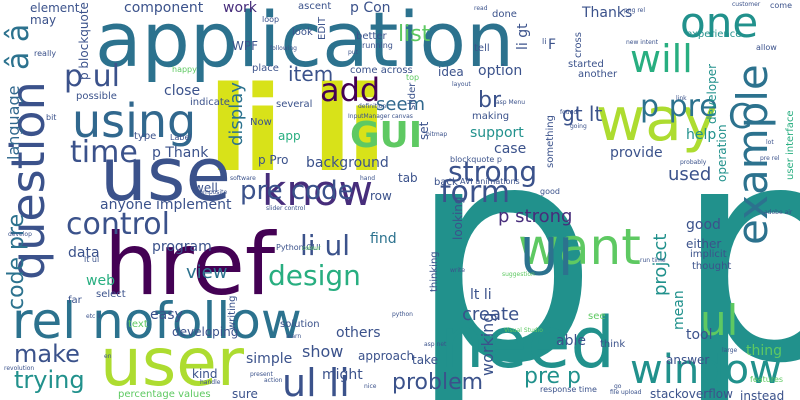  What do you see at coordinates (108, 356) in the screenshot?
I see `word-en: en` at bounding box center [108, 356].